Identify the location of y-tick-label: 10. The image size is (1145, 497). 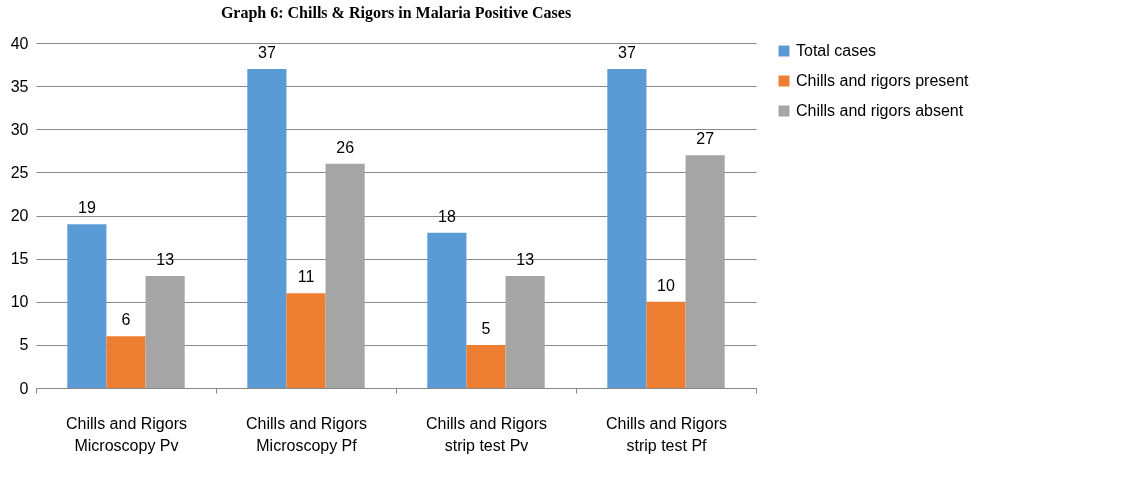
(19, 302).